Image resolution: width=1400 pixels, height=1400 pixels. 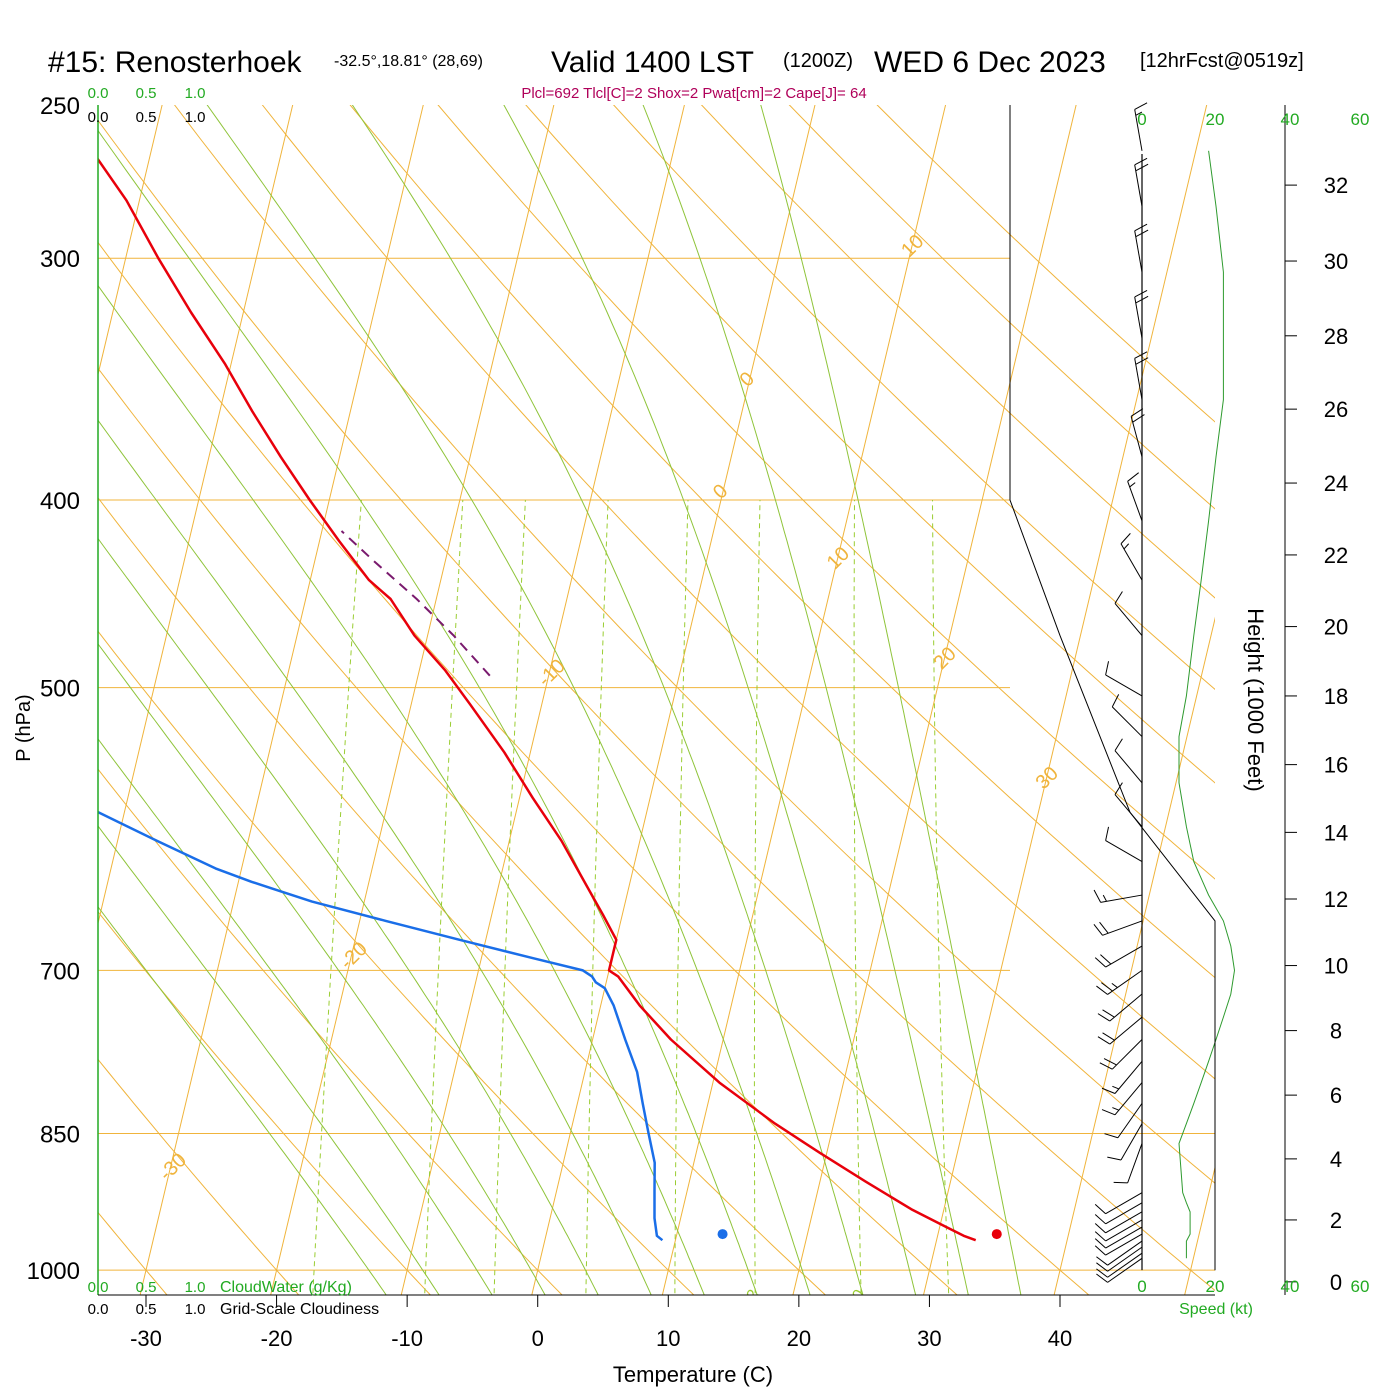 I want to click on valid-time: Valid 1400 LST, so click(x=652, y=62).